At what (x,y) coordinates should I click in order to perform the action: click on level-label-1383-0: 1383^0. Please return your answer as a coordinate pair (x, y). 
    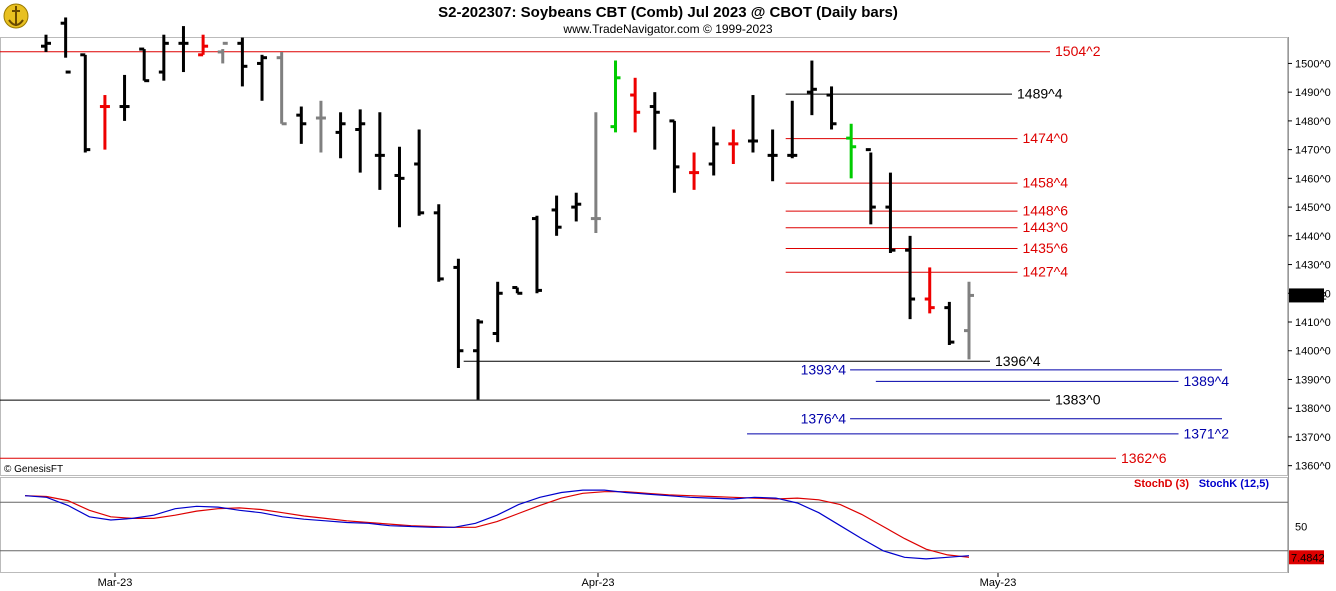
    Looking at the image, I should click on (1078, 400).